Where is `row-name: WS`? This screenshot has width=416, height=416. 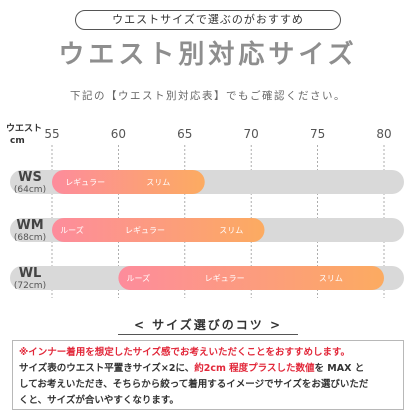 row-name: WS is located at coordinates (30, 177).